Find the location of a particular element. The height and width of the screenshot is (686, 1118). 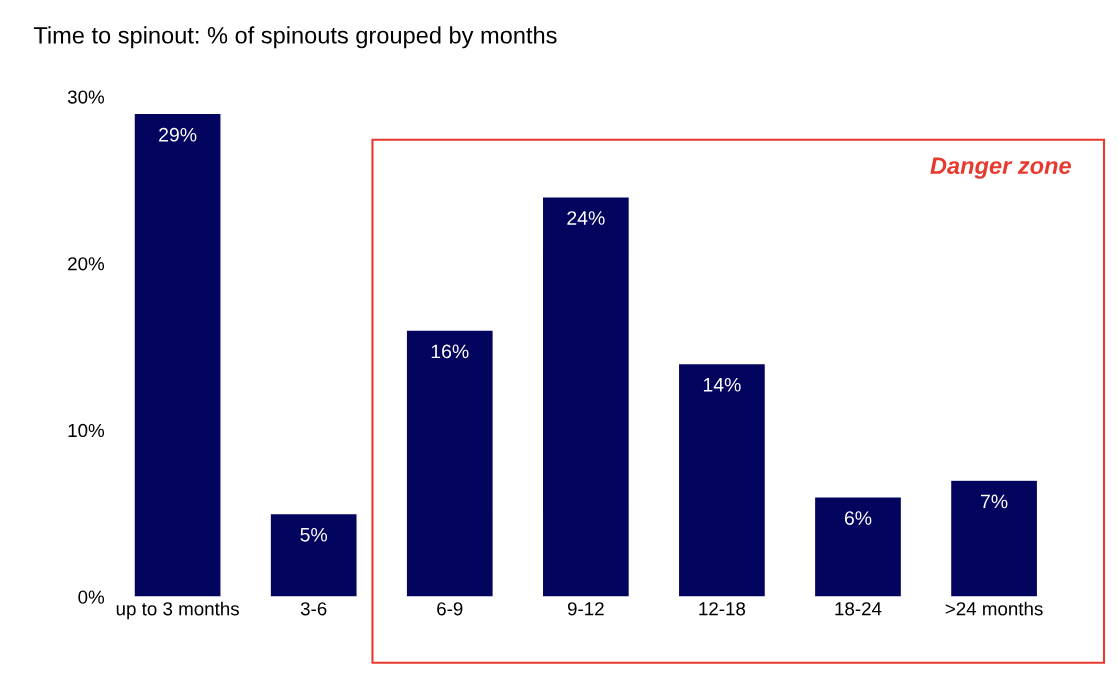

data-label: 7% is located at coordinates (994, 501).